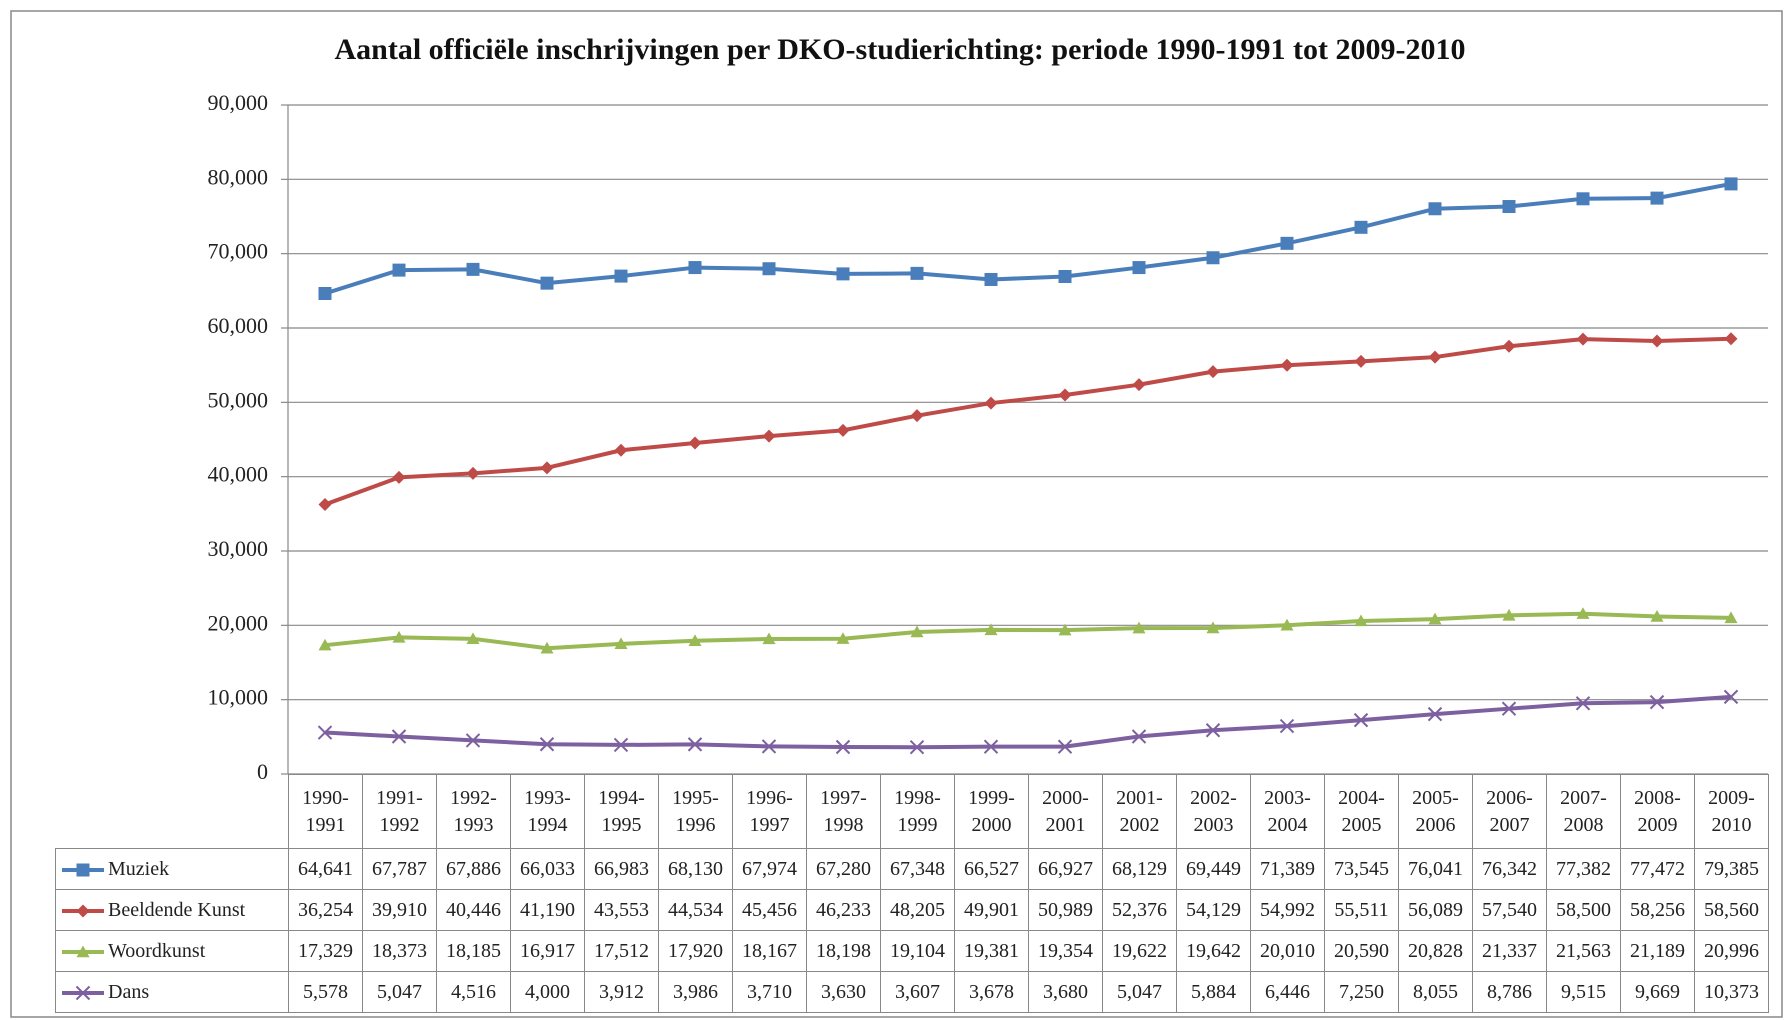  What do you see at coordinates (1213, 992) in the screenshot?
I see `data-label: 5,884` at bounding box center [1213, 992].